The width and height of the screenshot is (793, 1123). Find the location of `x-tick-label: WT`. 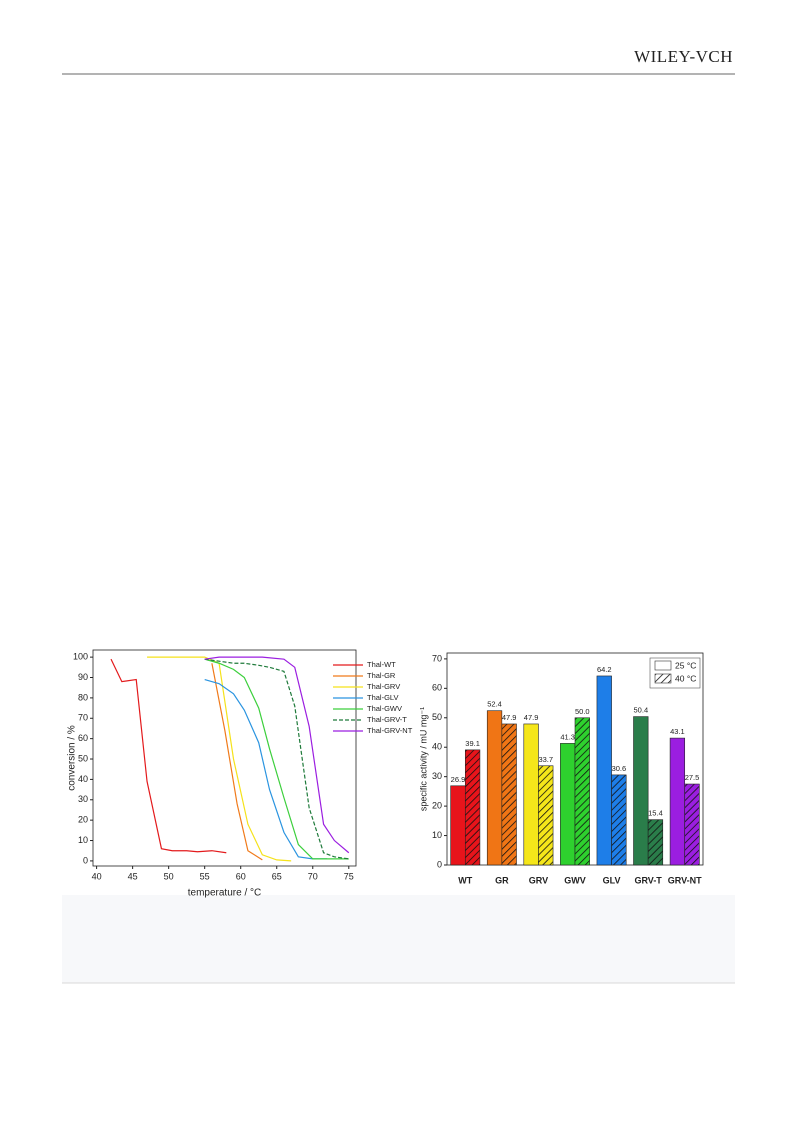

x-tick-label: WT is located at coordinates (465, 880).